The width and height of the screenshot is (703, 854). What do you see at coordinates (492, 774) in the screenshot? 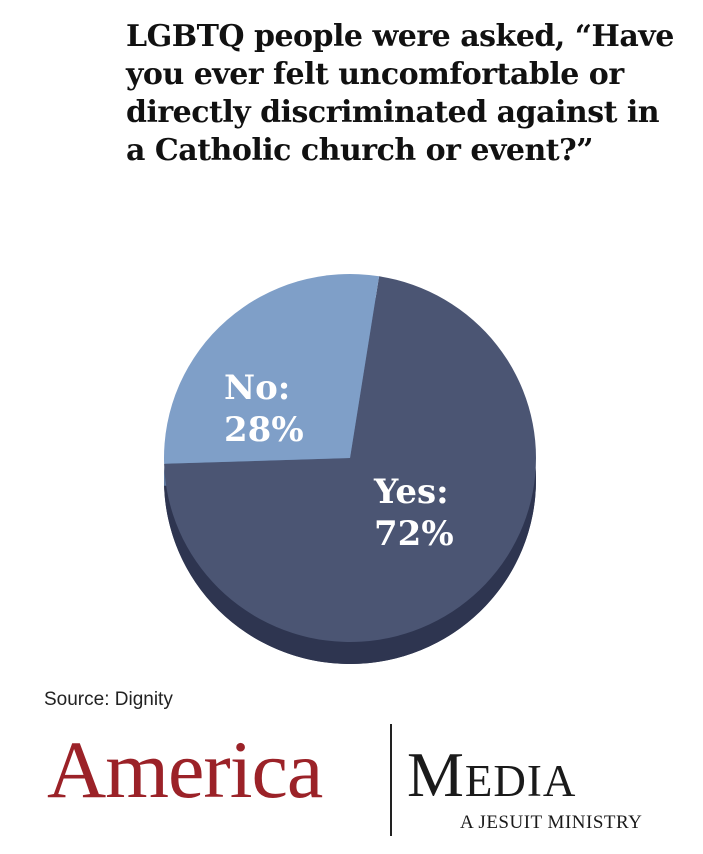
I see `logo-media-wordmark: Media` at bounding box center [492, 774].